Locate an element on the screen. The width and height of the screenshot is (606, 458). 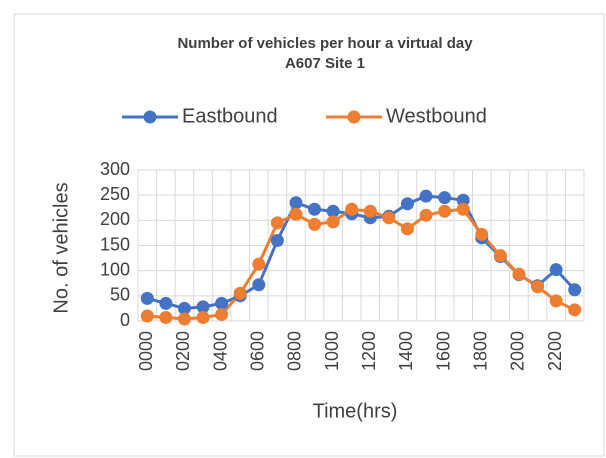
x-tick-label: 2200 is located at coordinates (555, 351).